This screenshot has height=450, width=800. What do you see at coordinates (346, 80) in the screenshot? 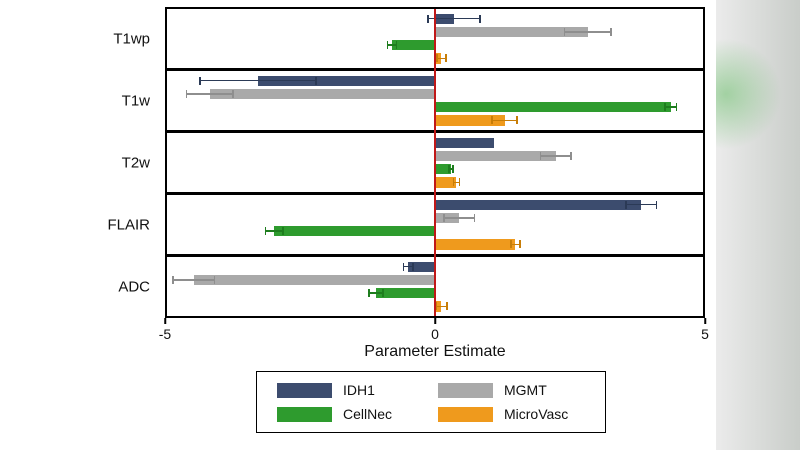
I see `bar-IDH1-T1w` at bounding box center [346, 80].